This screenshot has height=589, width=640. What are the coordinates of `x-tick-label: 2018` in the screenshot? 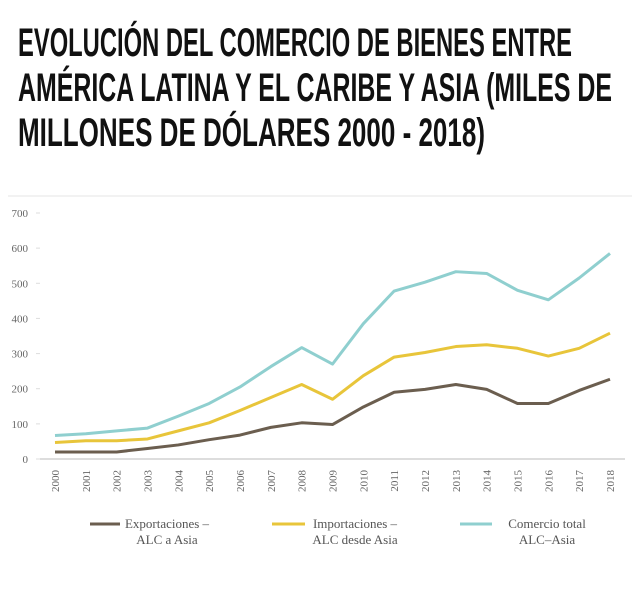 It's located at (611, 481).